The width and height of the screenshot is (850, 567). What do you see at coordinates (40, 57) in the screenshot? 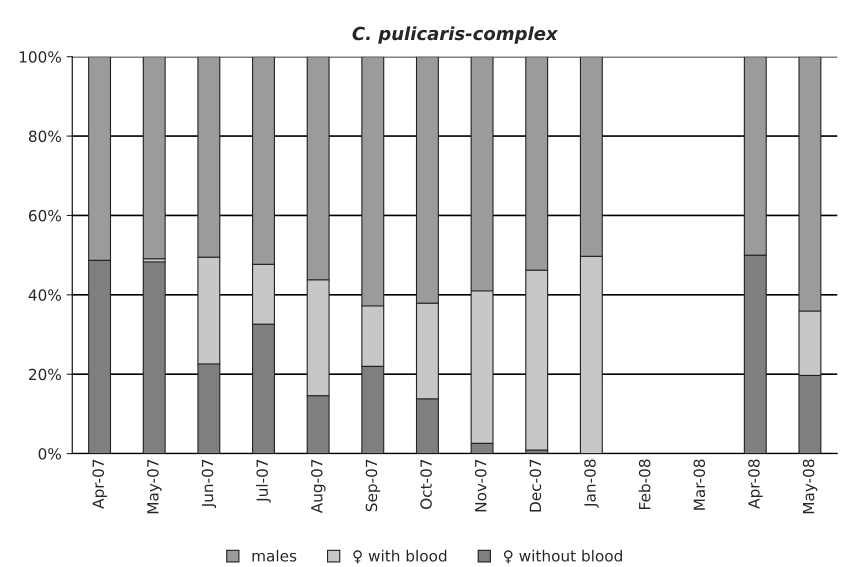
I see `y-tick-label: 100%` at bounding box center [40, 57].